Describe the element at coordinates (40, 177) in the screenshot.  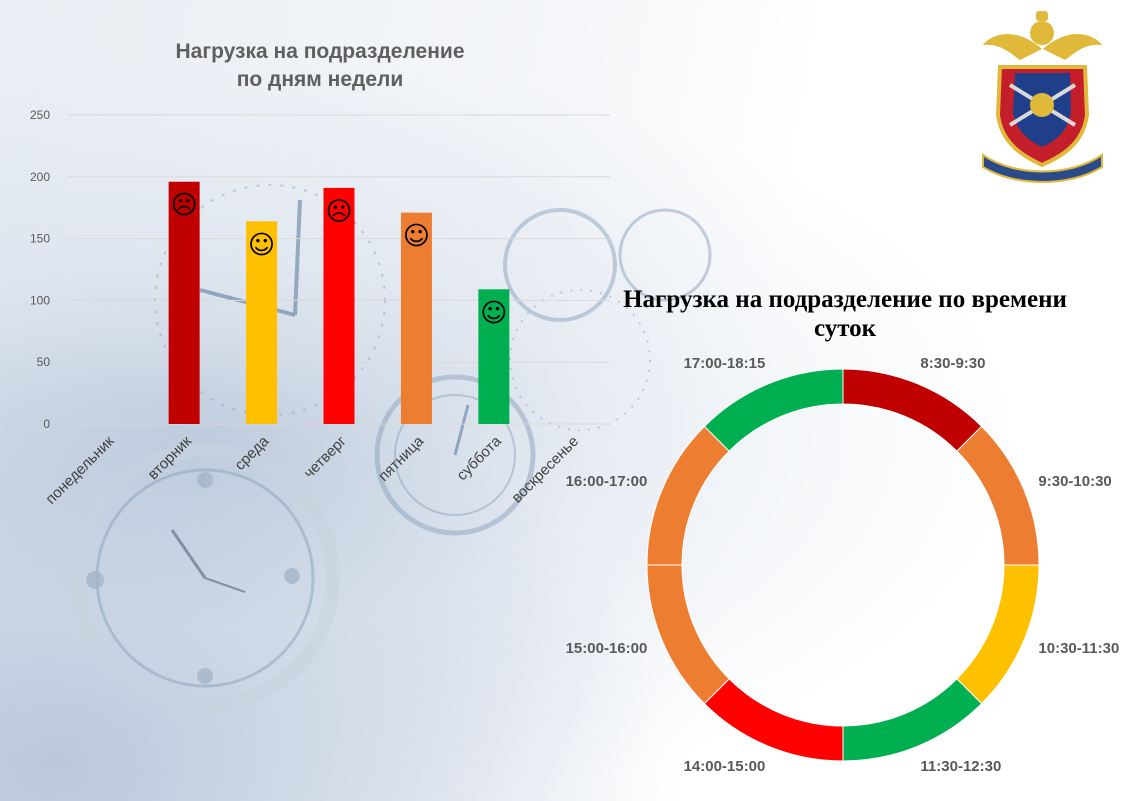
I see `y-tick-label: 200` at that location.